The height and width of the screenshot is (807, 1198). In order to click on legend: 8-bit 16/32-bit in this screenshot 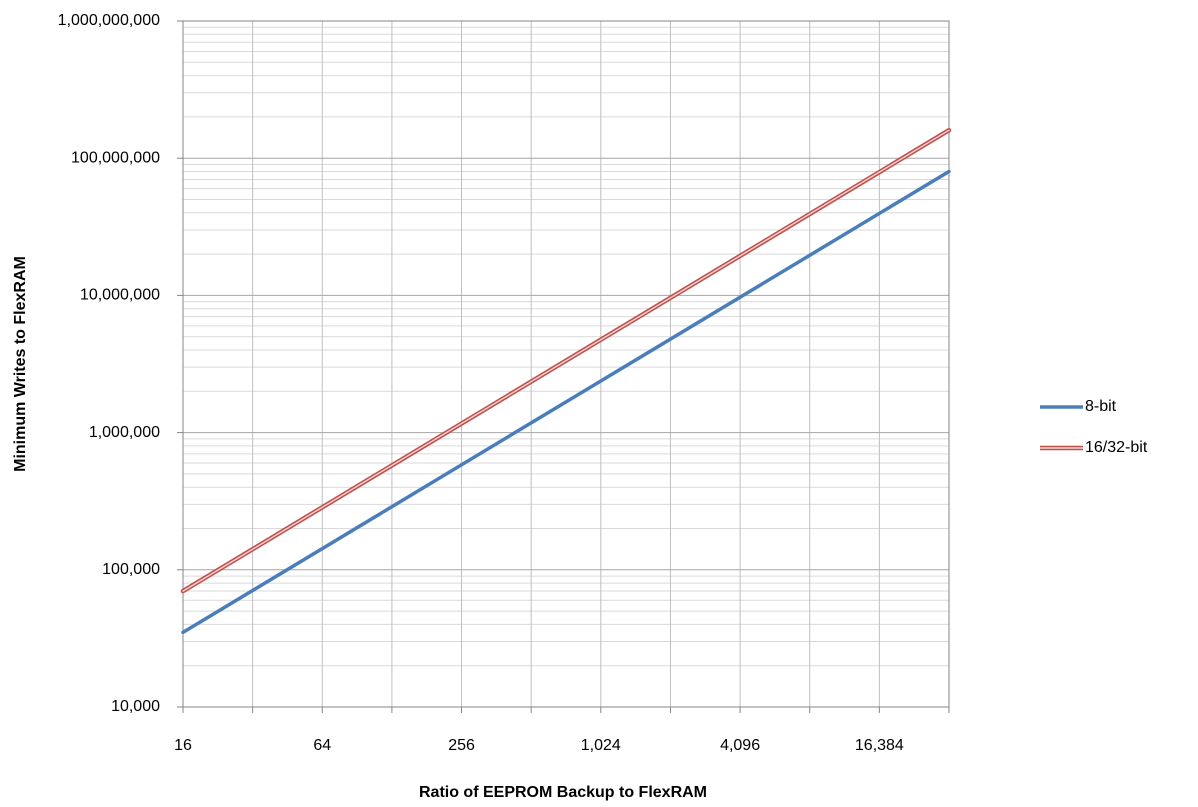, I will do `click(1094, 427)`.